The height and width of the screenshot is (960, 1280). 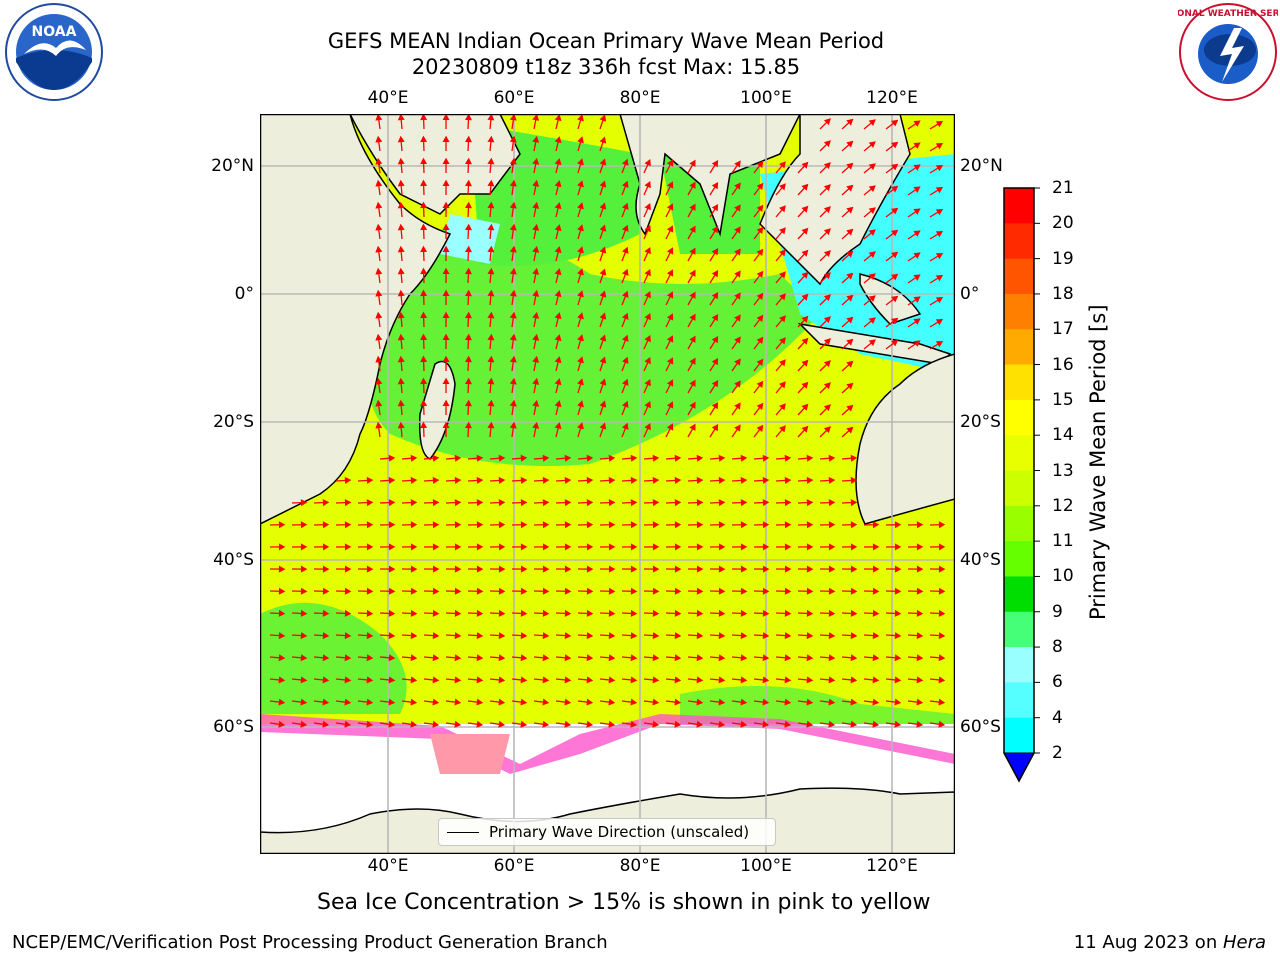 I want to click on colorbar-tick: 21, so click(x=1063, y=188).